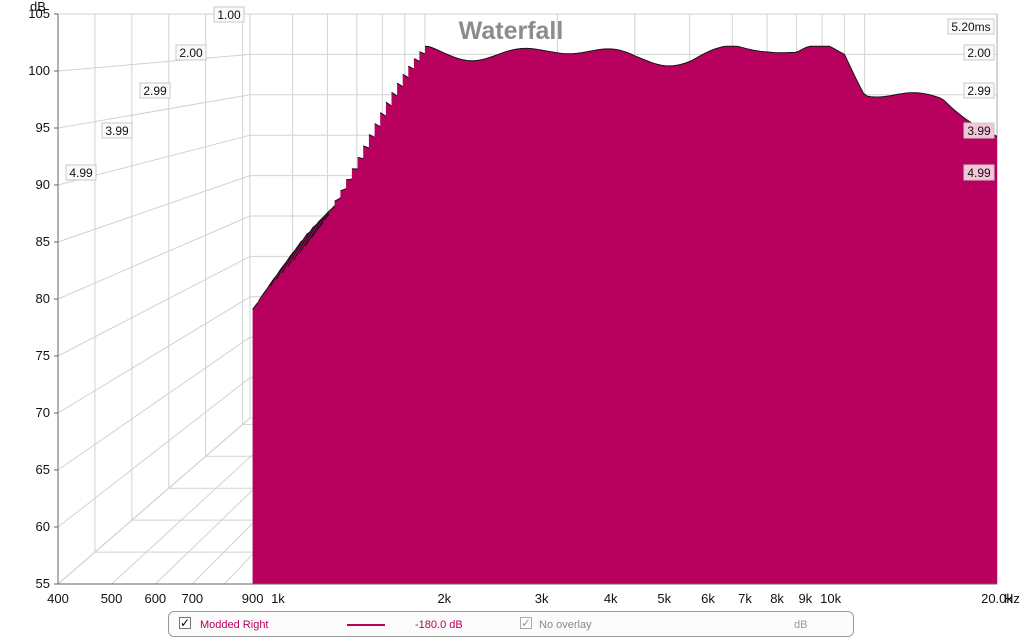  What do you see at coordinates (511, 31) in the screenshot?
I see `chart-title: Waterfall` at bounding box center [511, 31].